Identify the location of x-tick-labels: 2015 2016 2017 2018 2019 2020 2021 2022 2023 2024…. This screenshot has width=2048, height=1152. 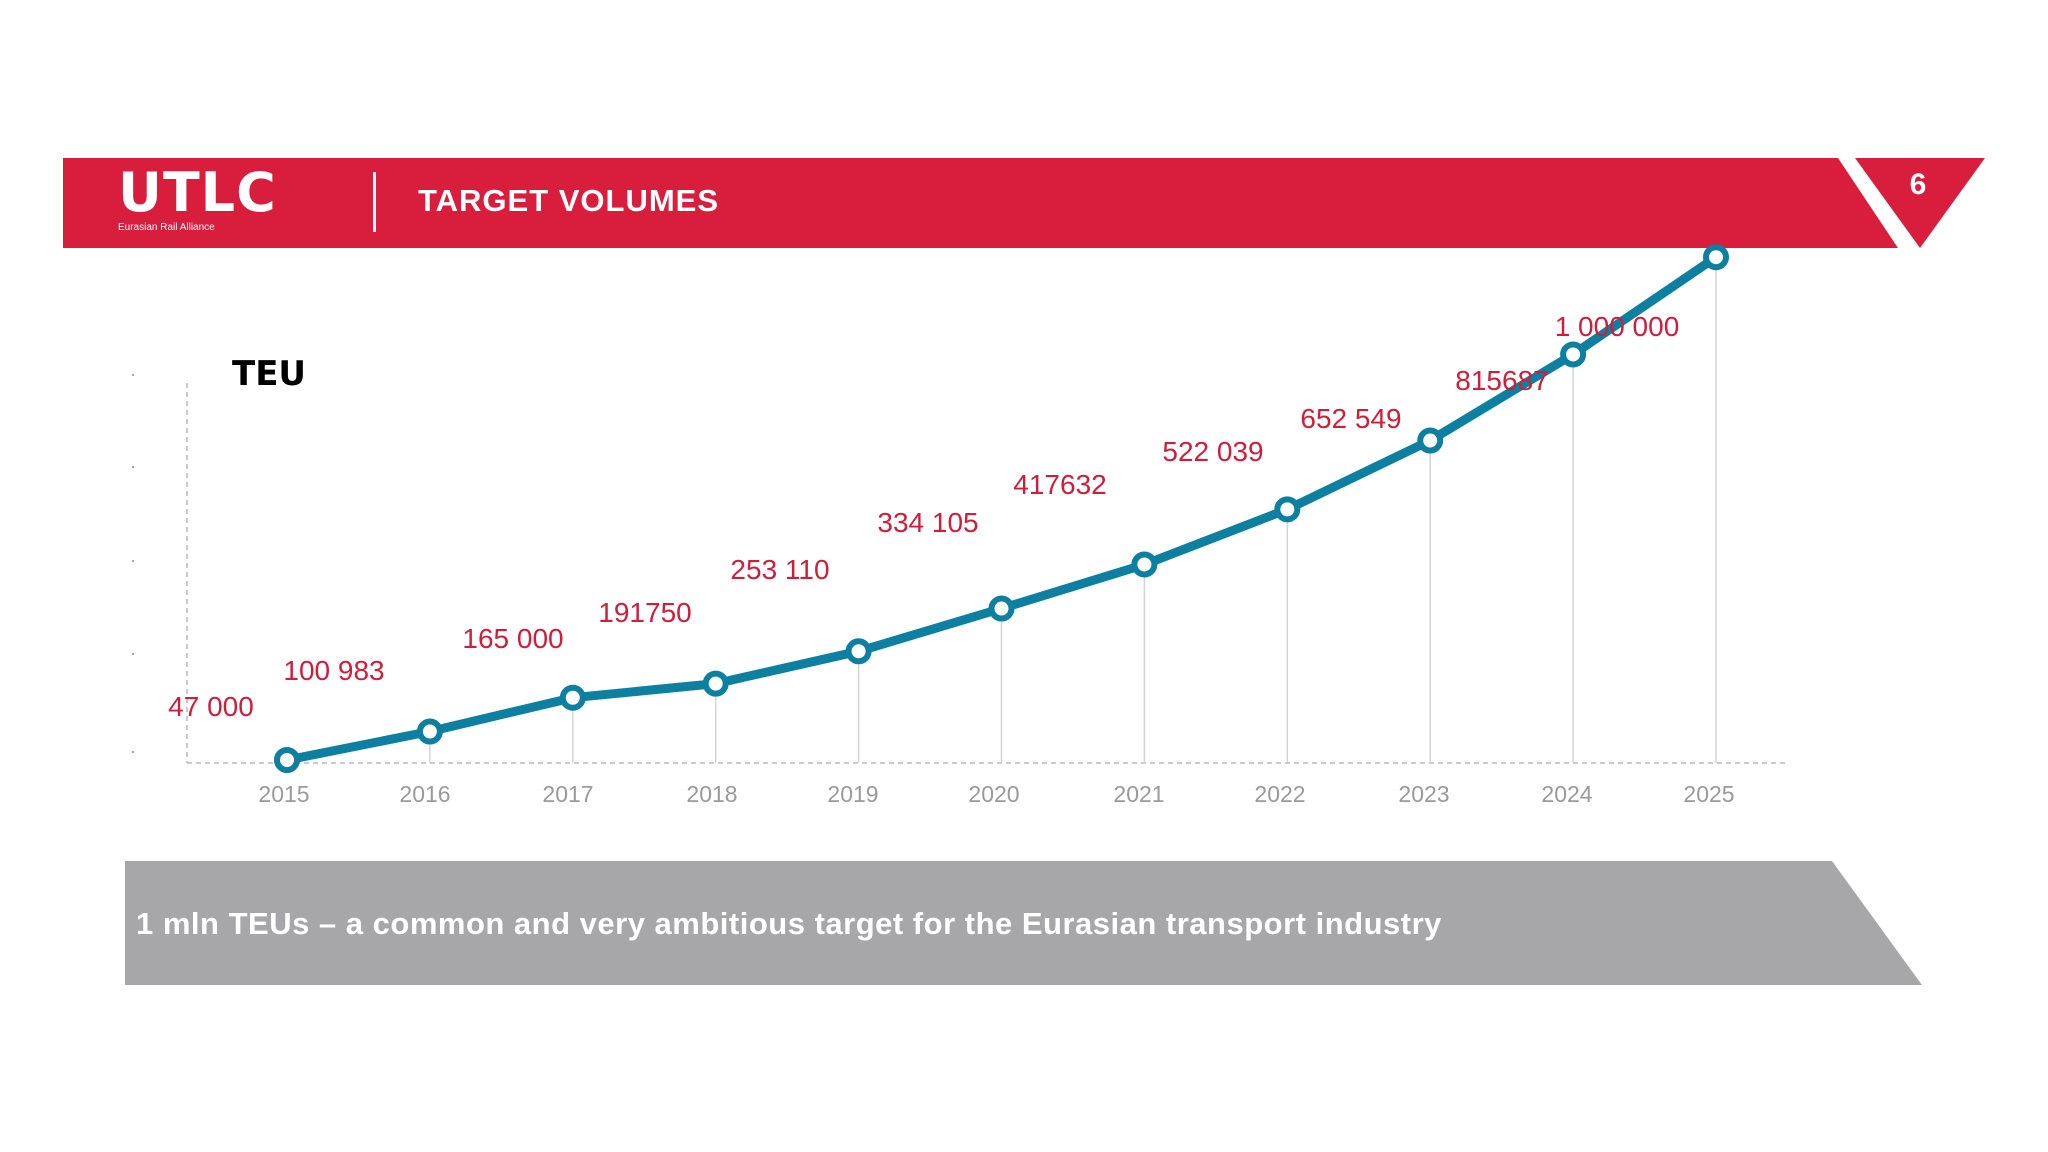
(996, 794).